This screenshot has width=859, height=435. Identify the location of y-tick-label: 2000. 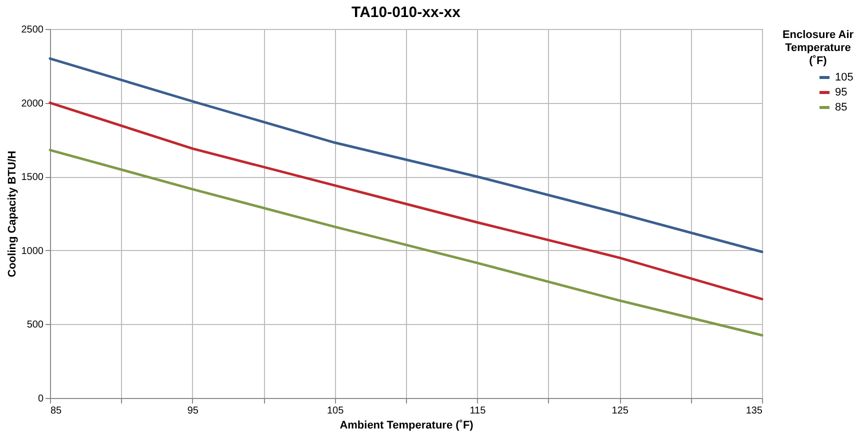
(32, 104).